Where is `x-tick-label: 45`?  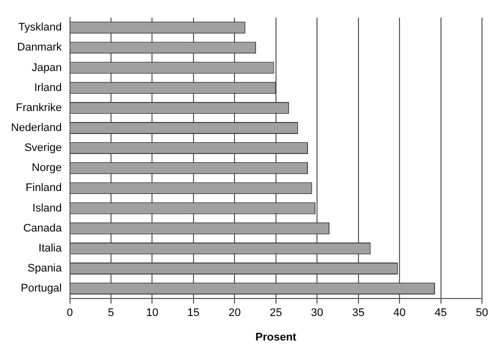 x-tick-label: 45 is located at coordinates (440, 313).